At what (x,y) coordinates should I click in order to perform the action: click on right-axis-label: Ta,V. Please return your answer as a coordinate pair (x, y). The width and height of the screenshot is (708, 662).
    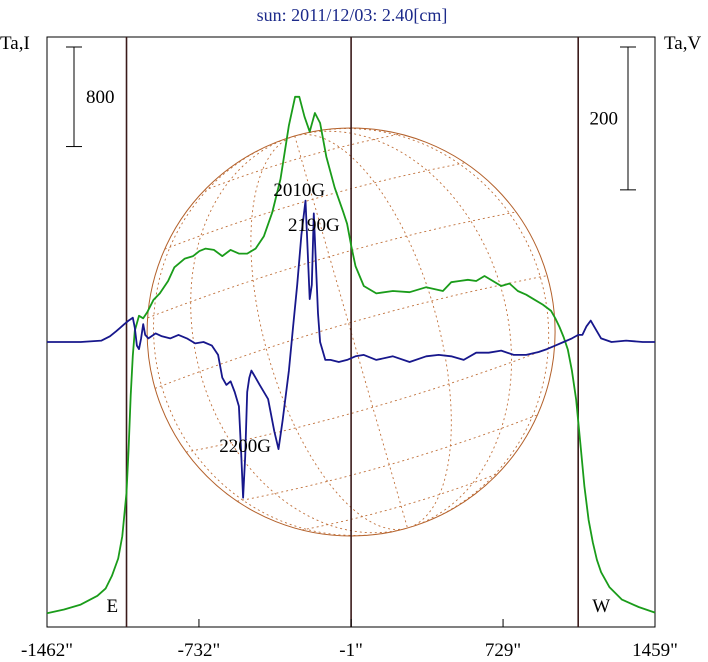
    Looking at the image, I should click on (682, 43).